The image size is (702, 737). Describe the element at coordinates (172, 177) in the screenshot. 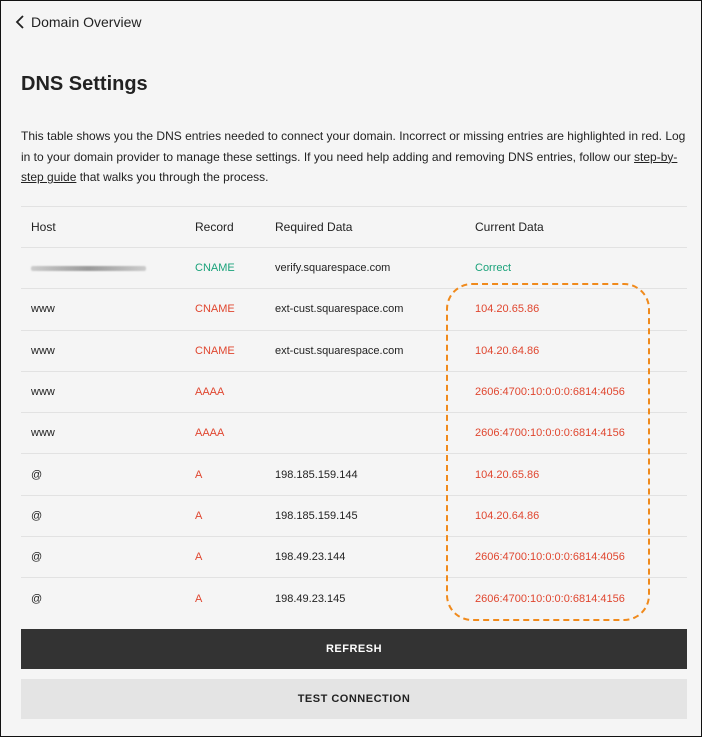

I see `description-text-end: that walks you through the process.` at that location.